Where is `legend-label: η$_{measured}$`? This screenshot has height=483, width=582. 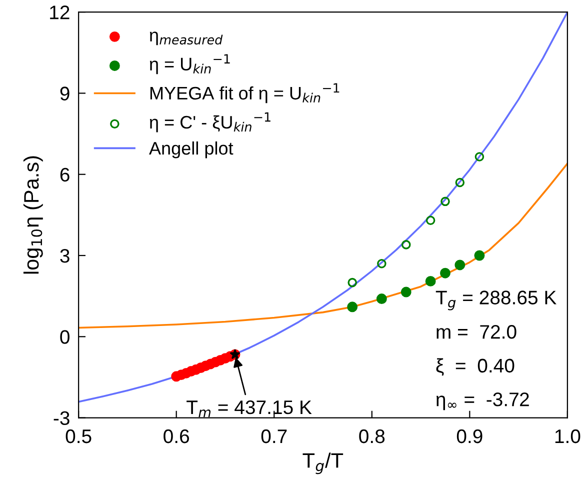 legend-label: η$_{measured}$ is located at coordinates (186, 39).